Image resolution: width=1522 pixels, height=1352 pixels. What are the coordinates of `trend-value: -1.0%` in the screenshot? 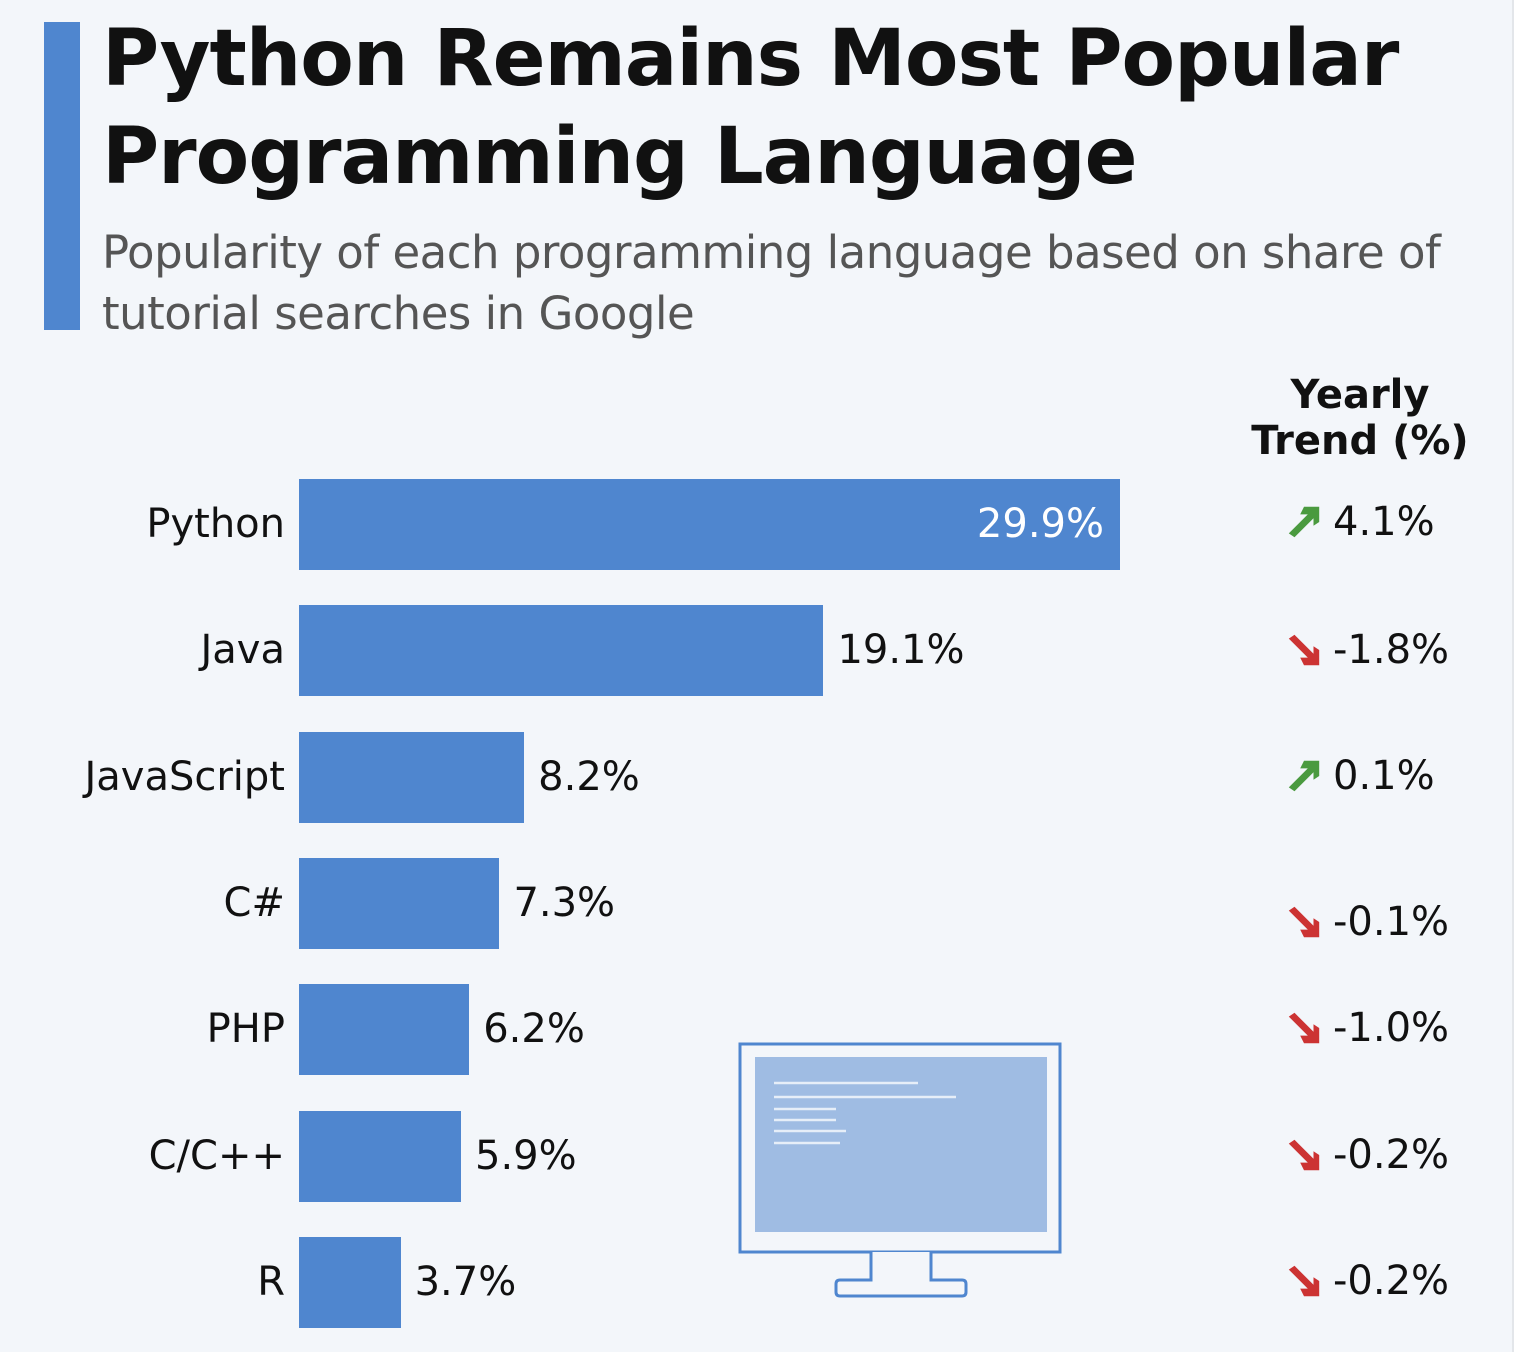 It's located at (1391, 1028).